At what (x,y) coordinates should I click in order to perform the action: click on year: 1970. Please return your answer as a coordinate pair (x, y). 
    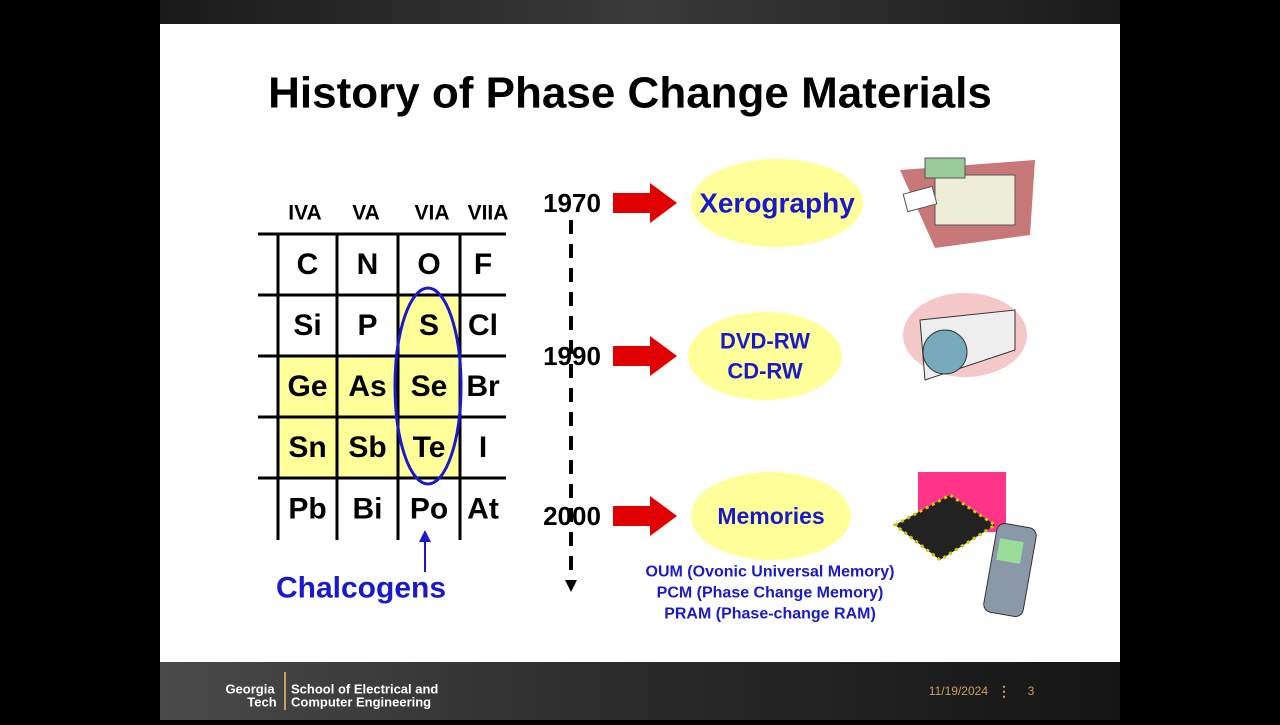
    Looking at the image, I should click on (572, 203).